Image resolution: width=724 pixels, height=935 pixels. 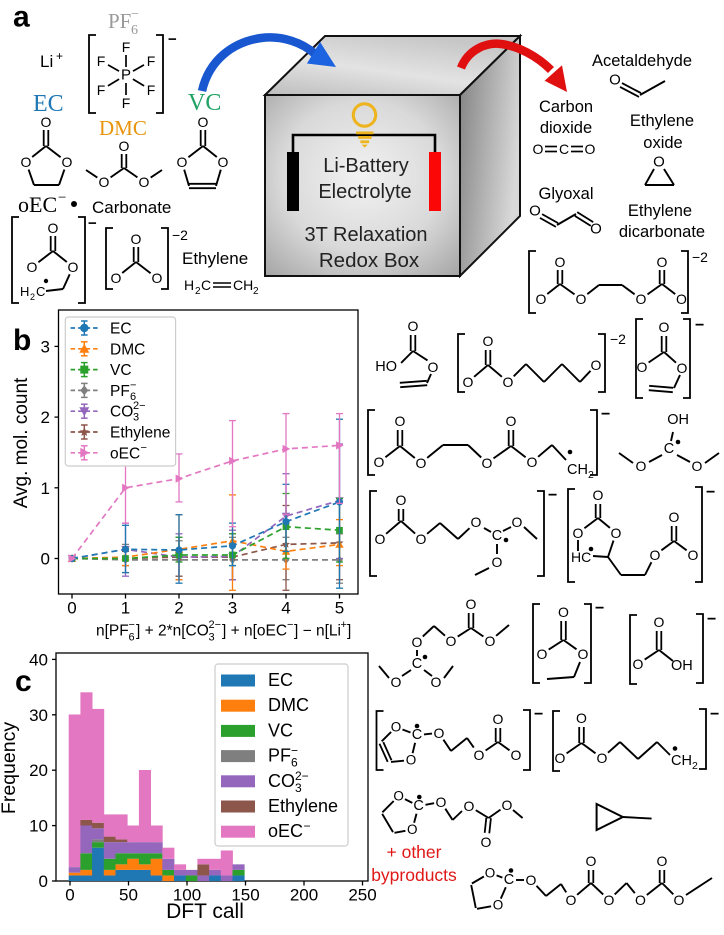 What do you see at coordinates (128, 895) in the screenshot?
I see `svg-text: 50` at bounding box center [128, 895].